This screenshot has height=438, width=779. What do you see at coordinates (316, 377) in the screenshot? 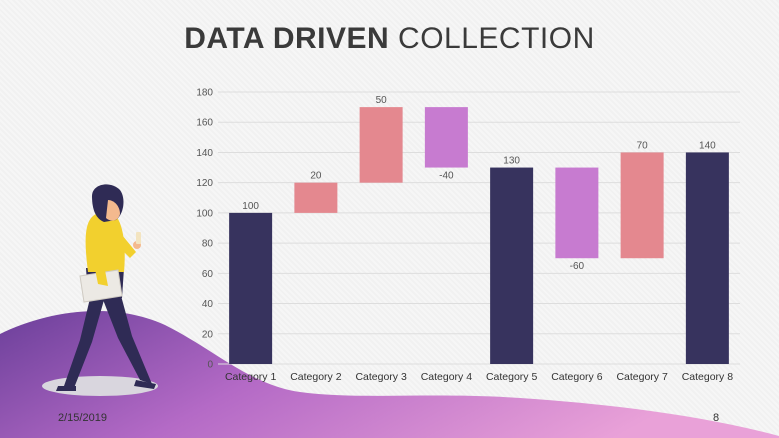
I see `x-category-label: Category 2` at bounding box center [316, 377].